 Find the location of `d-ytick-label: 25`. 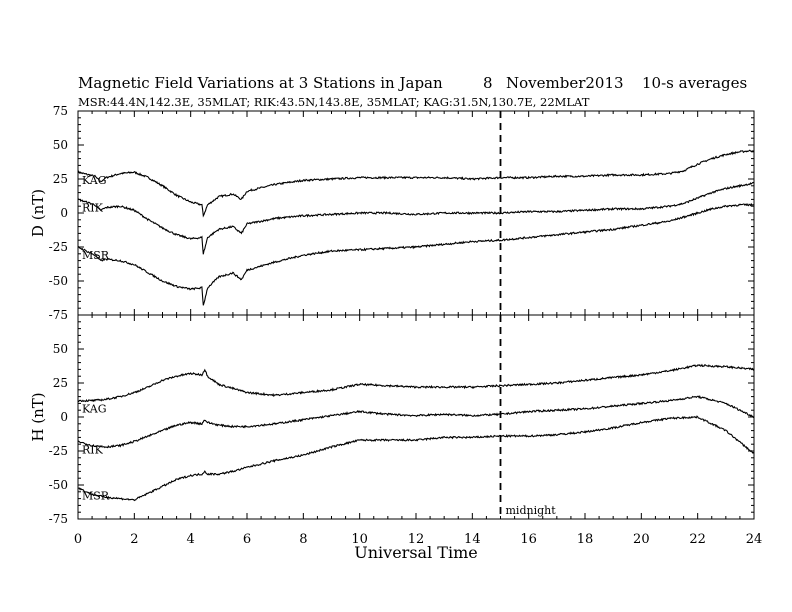

d-ytick-label: 25 is located at coordinates (60, 179).